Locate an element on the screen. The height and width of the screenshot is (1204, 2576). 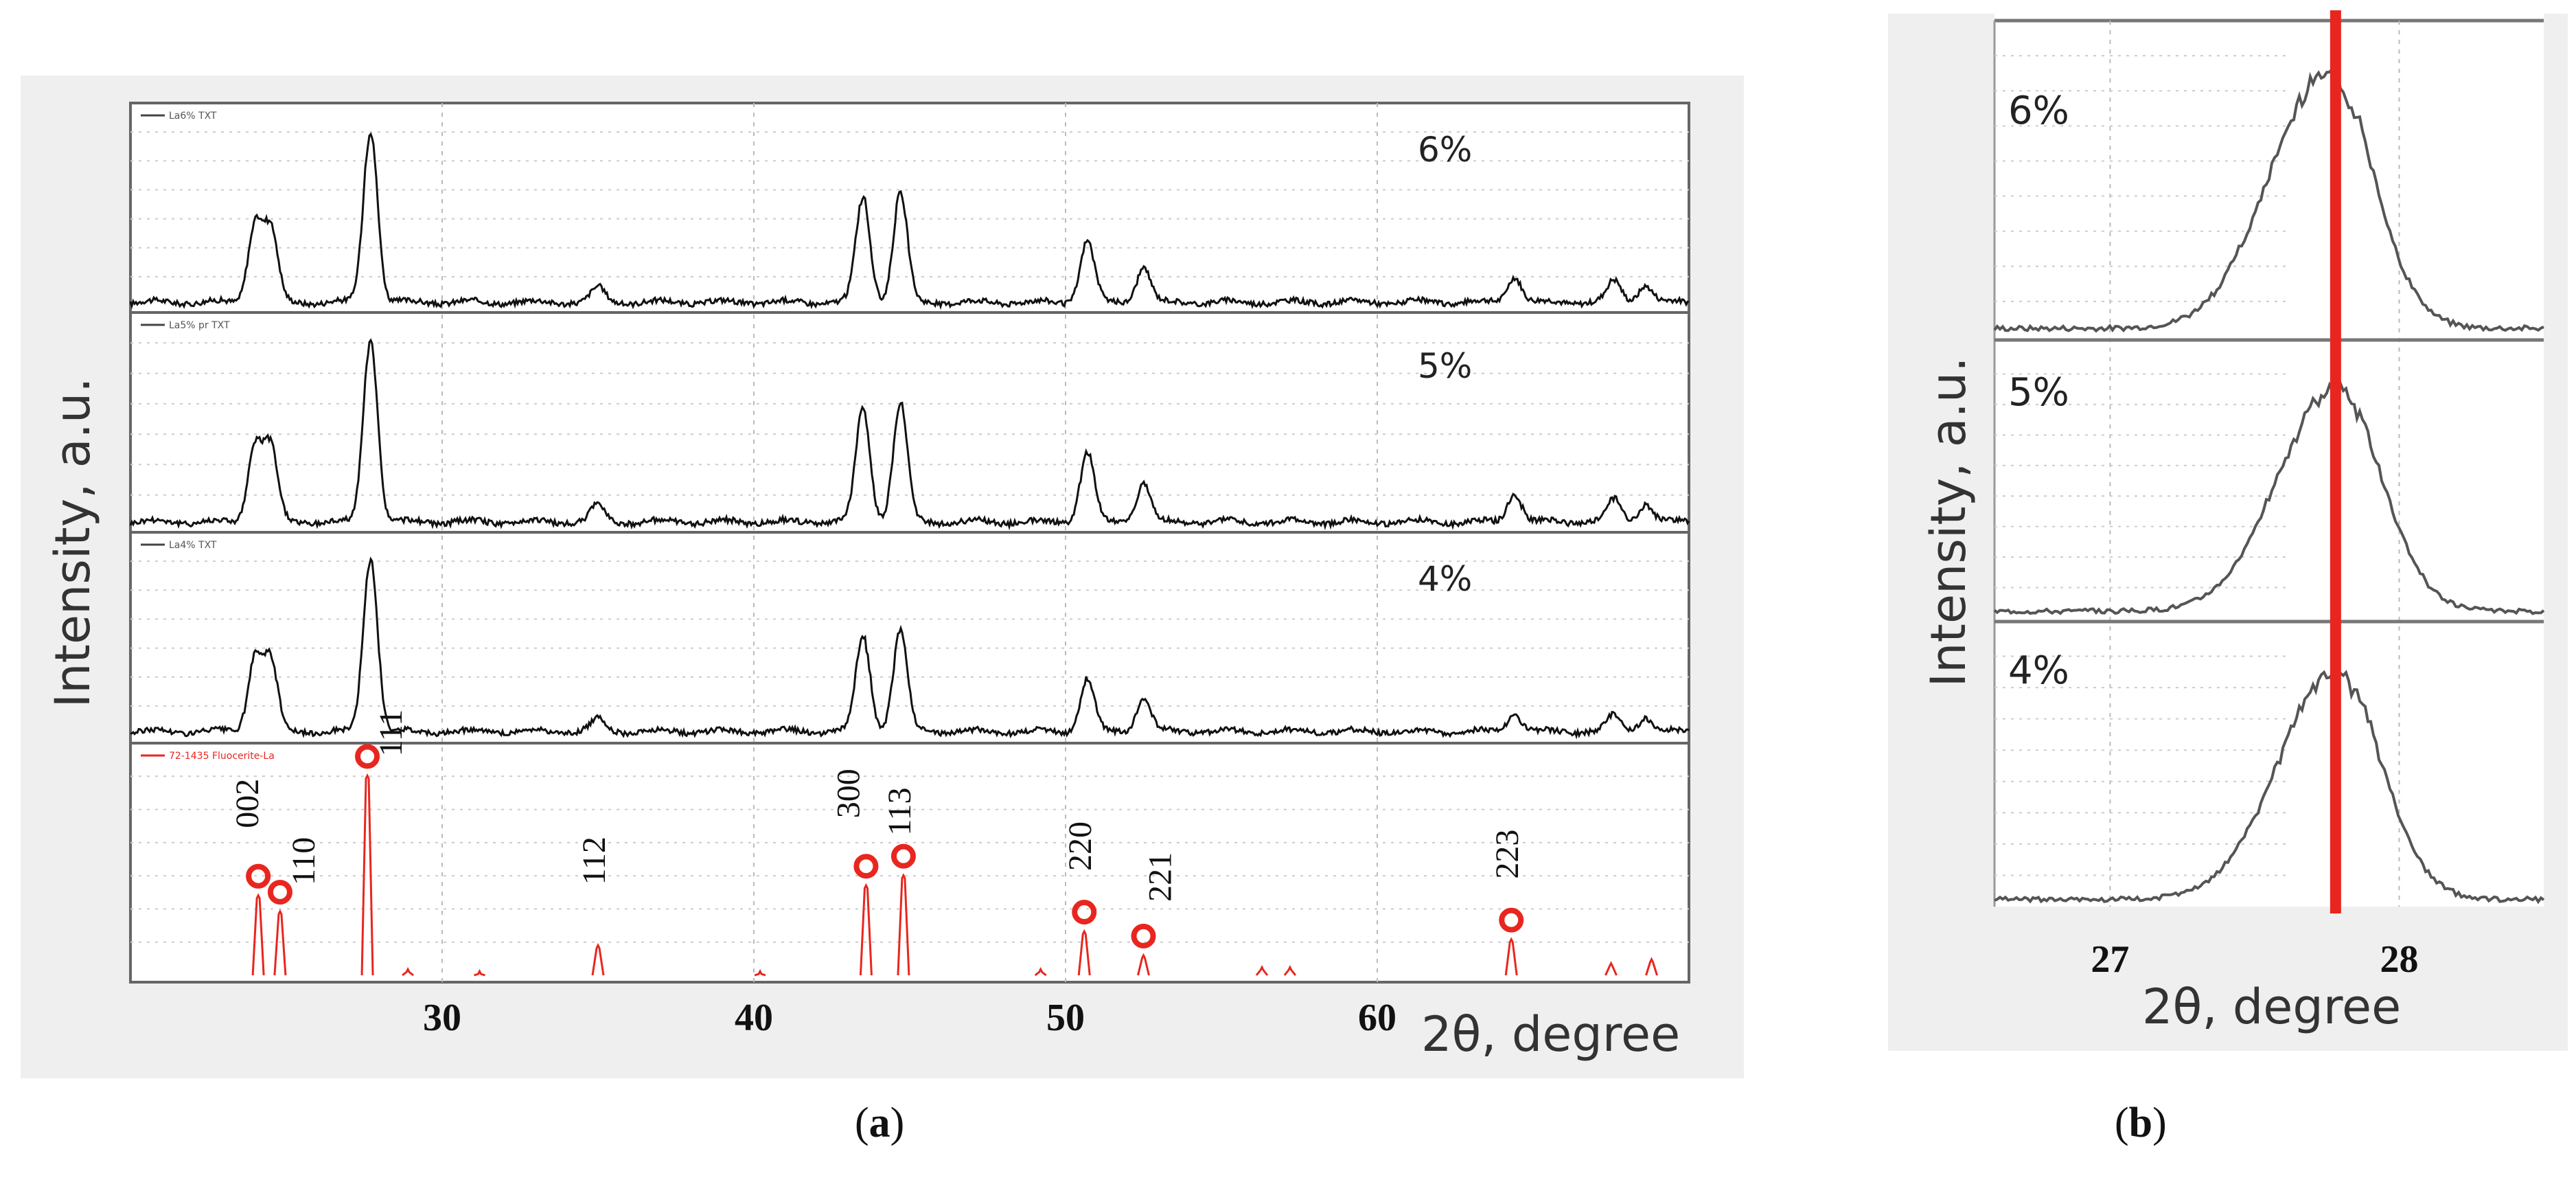
panel-a-legend-text: La4% TXT is located at coordinates (193, 545).